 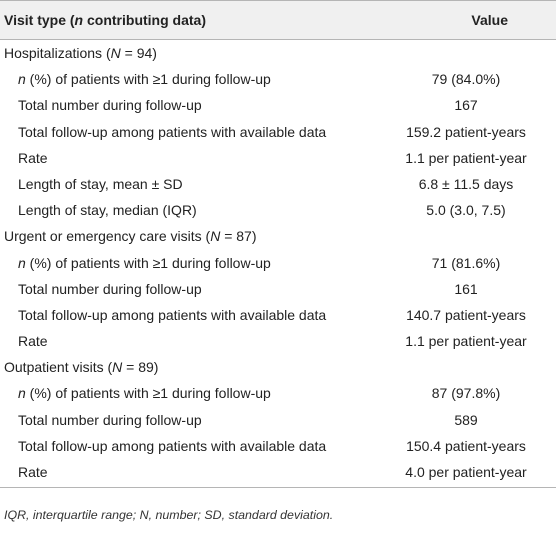 I want to click on header-visit-type-prefix: Visit type (, so click(x=39, y=20).